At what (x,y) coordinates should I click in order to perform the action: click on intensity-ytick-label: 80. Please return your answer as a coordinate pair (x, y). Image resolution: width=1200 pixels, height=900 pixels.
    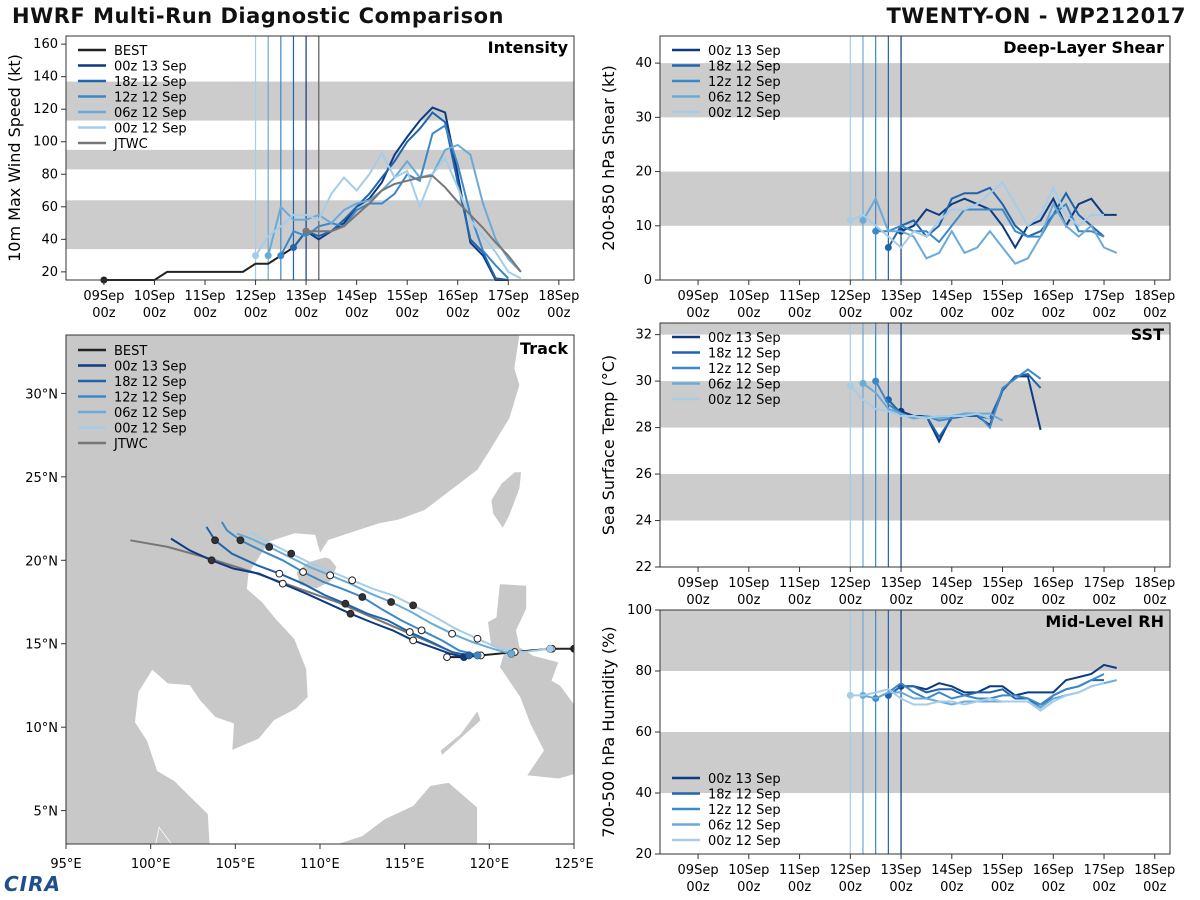
    Looking at the image, I should click on (49, 174).